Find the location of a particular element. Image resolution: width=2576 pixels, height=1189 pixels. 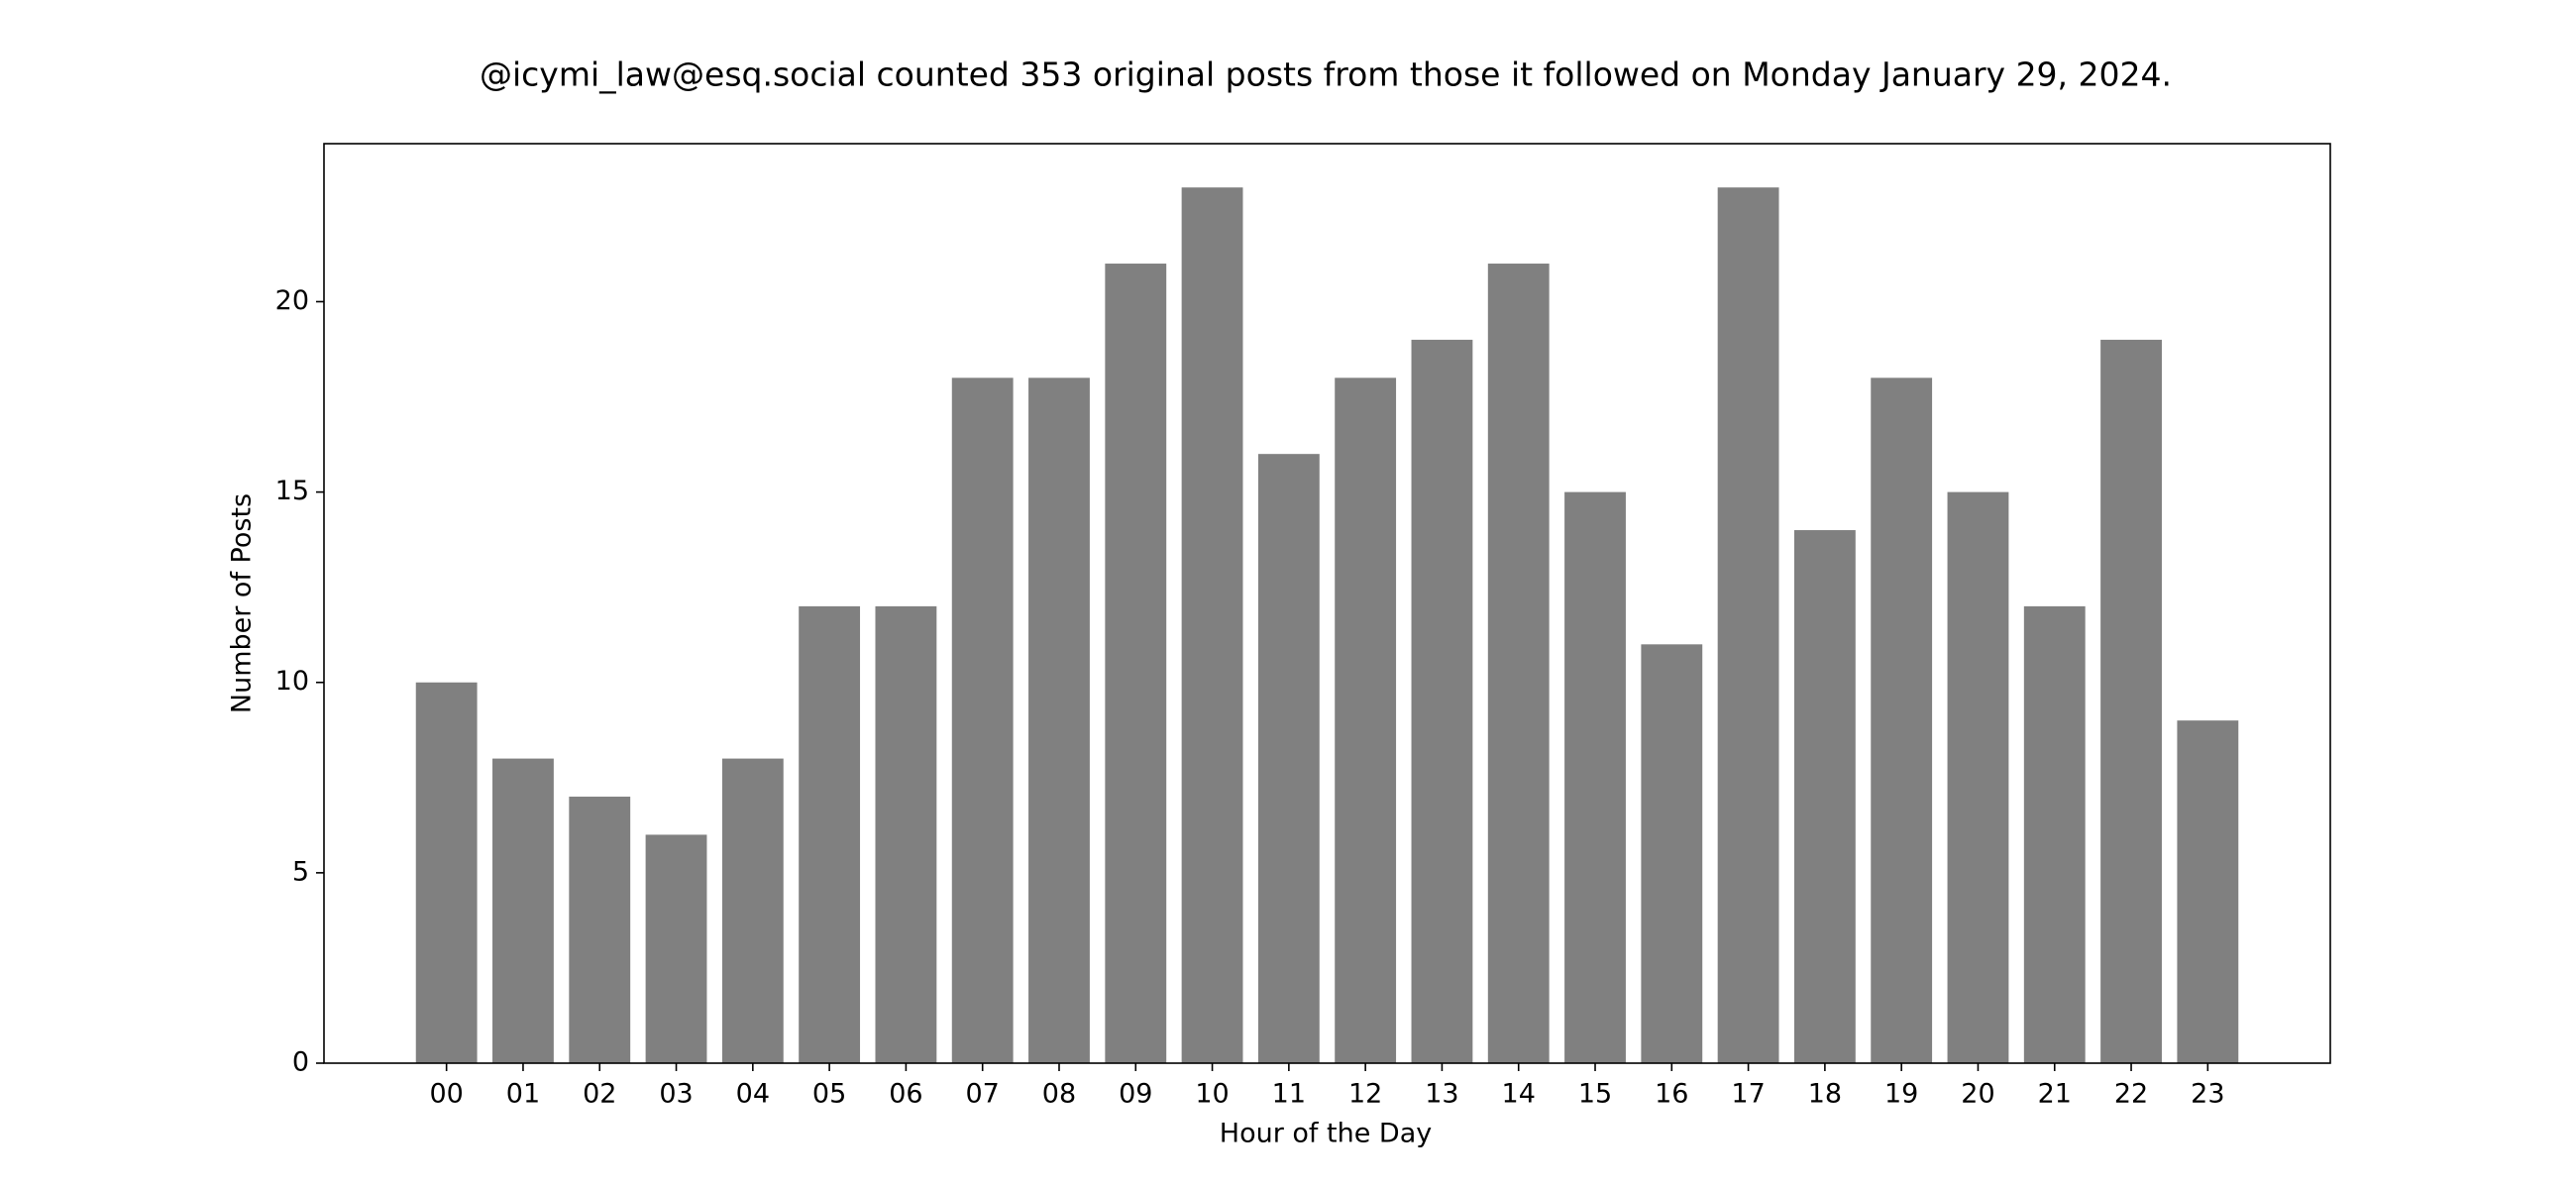

y-tick-label: 0 is located at coordinates (300, 1063).